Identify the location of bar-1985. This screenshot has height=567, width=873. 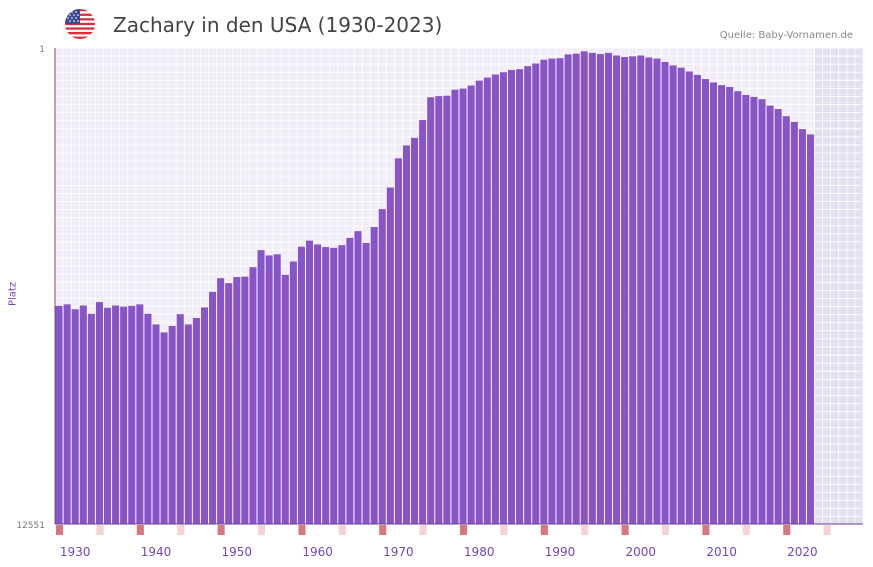
(520, 297).